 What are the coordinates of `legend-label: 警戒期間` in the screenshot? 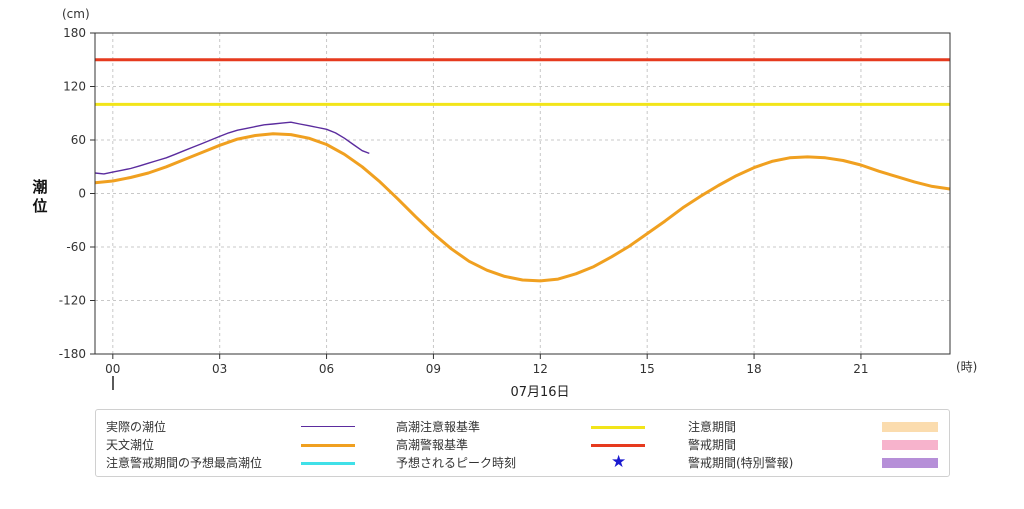 It's located at (712, 445).